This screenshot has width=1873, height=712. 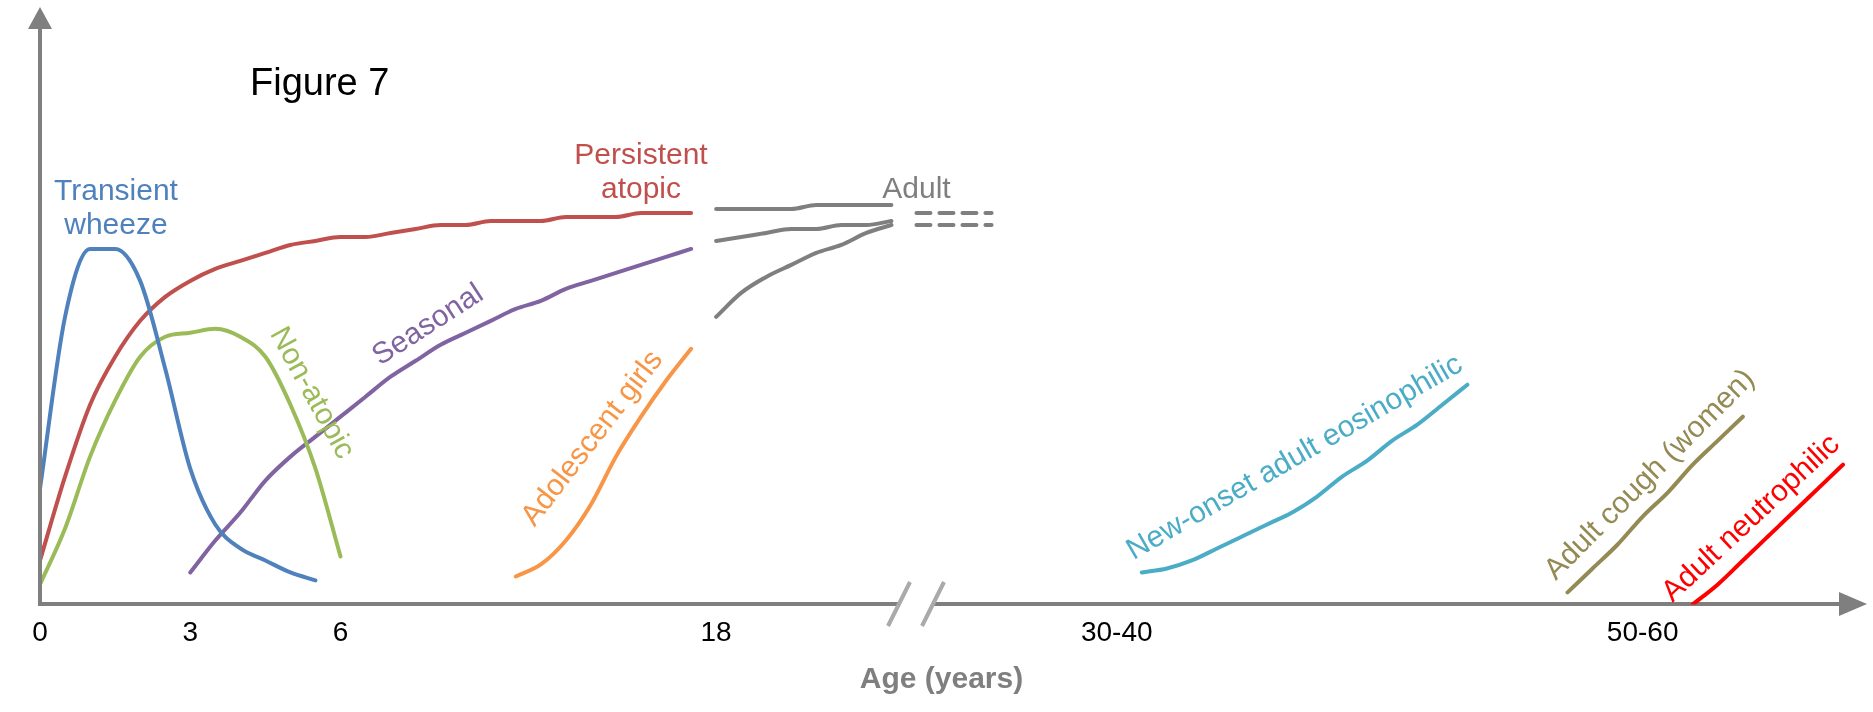 I want to click on x-tick-label: 18, so click(x=716, y=631).